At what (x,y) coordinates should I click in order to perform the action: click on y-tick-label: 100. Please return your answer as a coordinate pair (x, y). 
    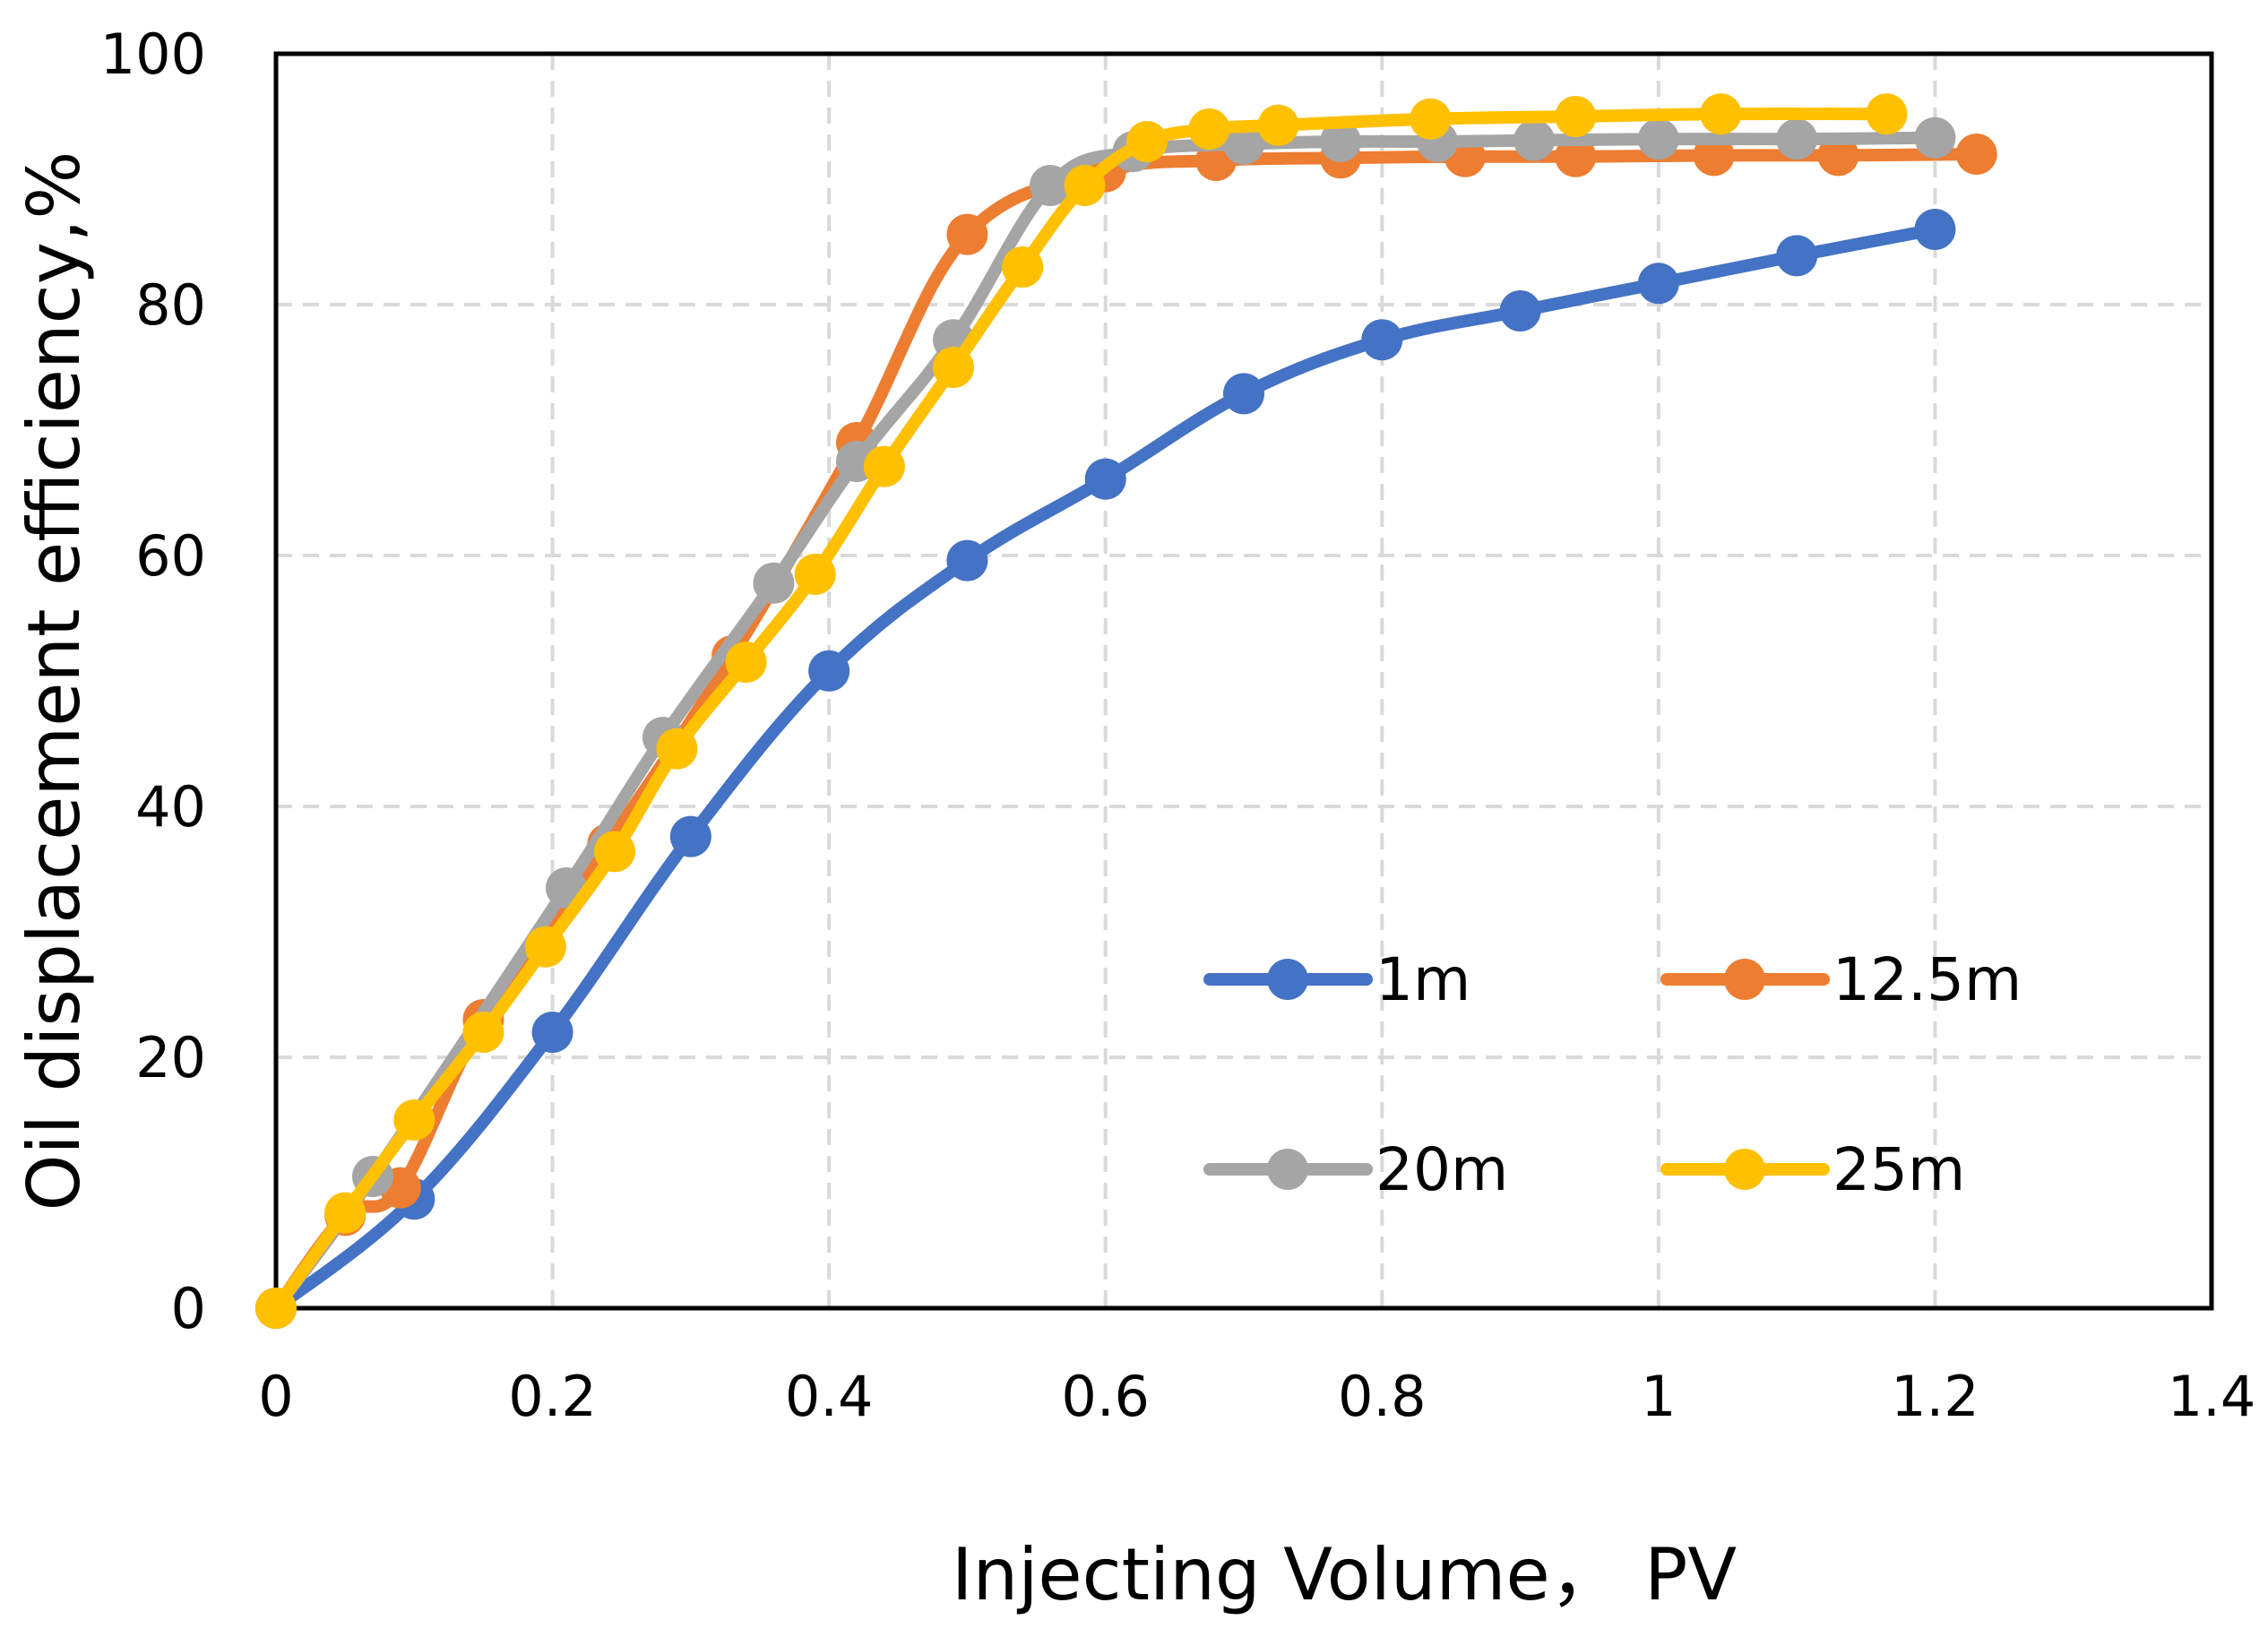
    Looking at the image, I should click on (153, 54).